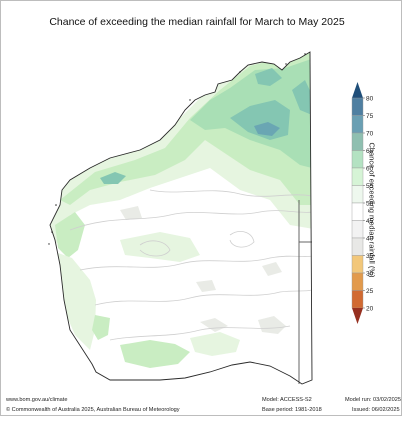 This screenshot has width=404, height=423. Describe the element at coordinates (37, 400) in the screenshot. I see `footer-url: www.bom.gov.au/climate` at that location.